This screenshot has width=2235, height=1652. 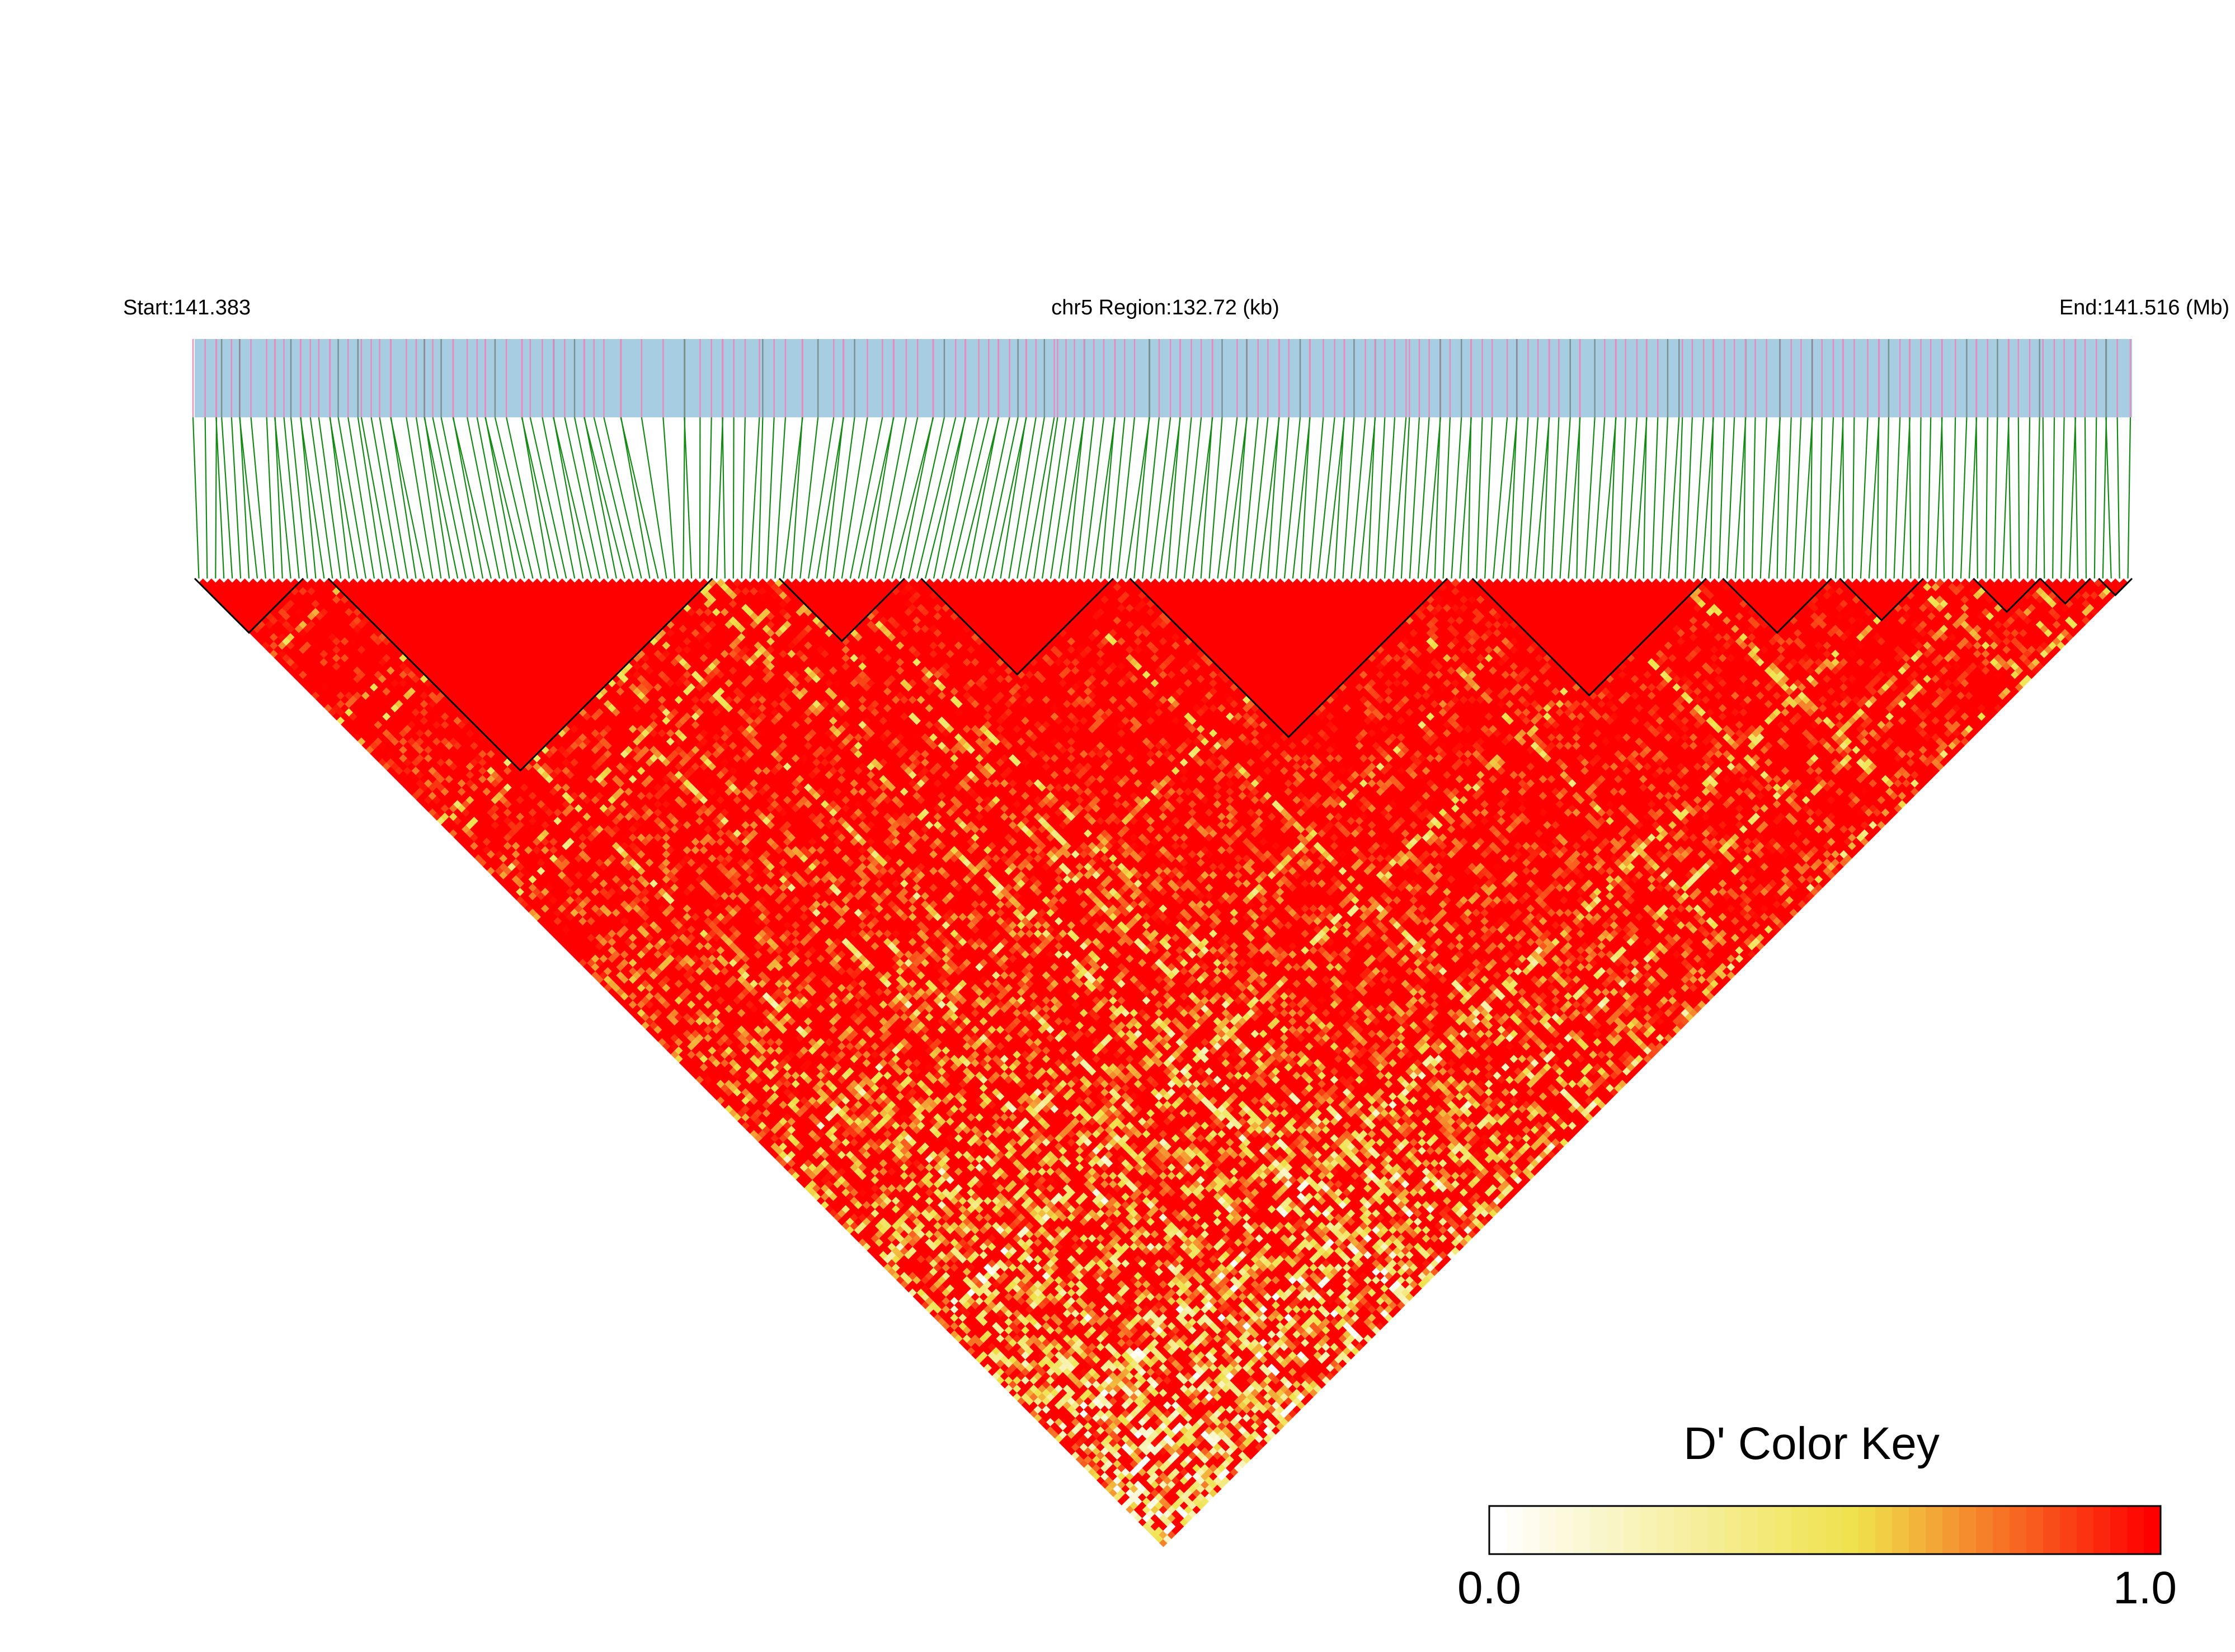 What do you see at coordinates (1161, 498) in the screenshot?
I see `snp-connector-lines` at bounding box center [1161, 498].